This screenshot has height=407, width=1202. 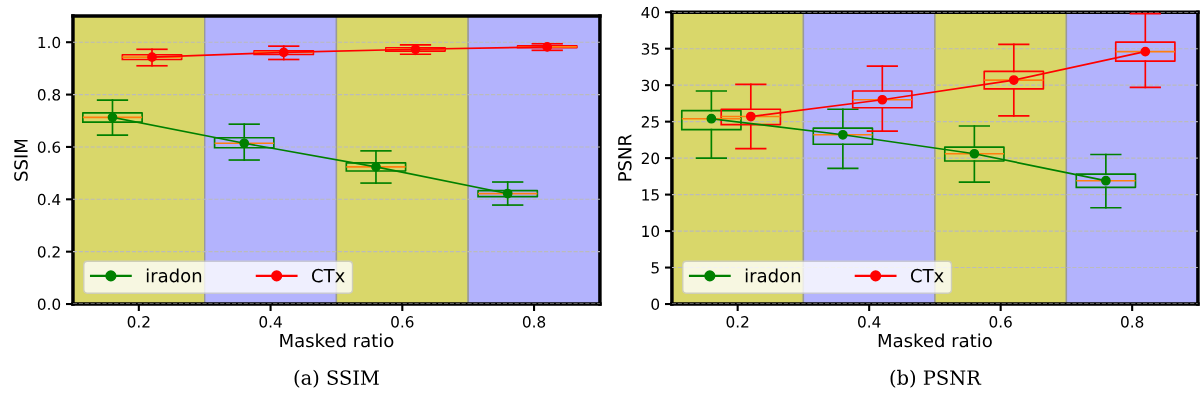 What do you see at coordinates (650, 195) in the screenshot?
I see `y-tick-label: 15` at bounding box center [650, 195].